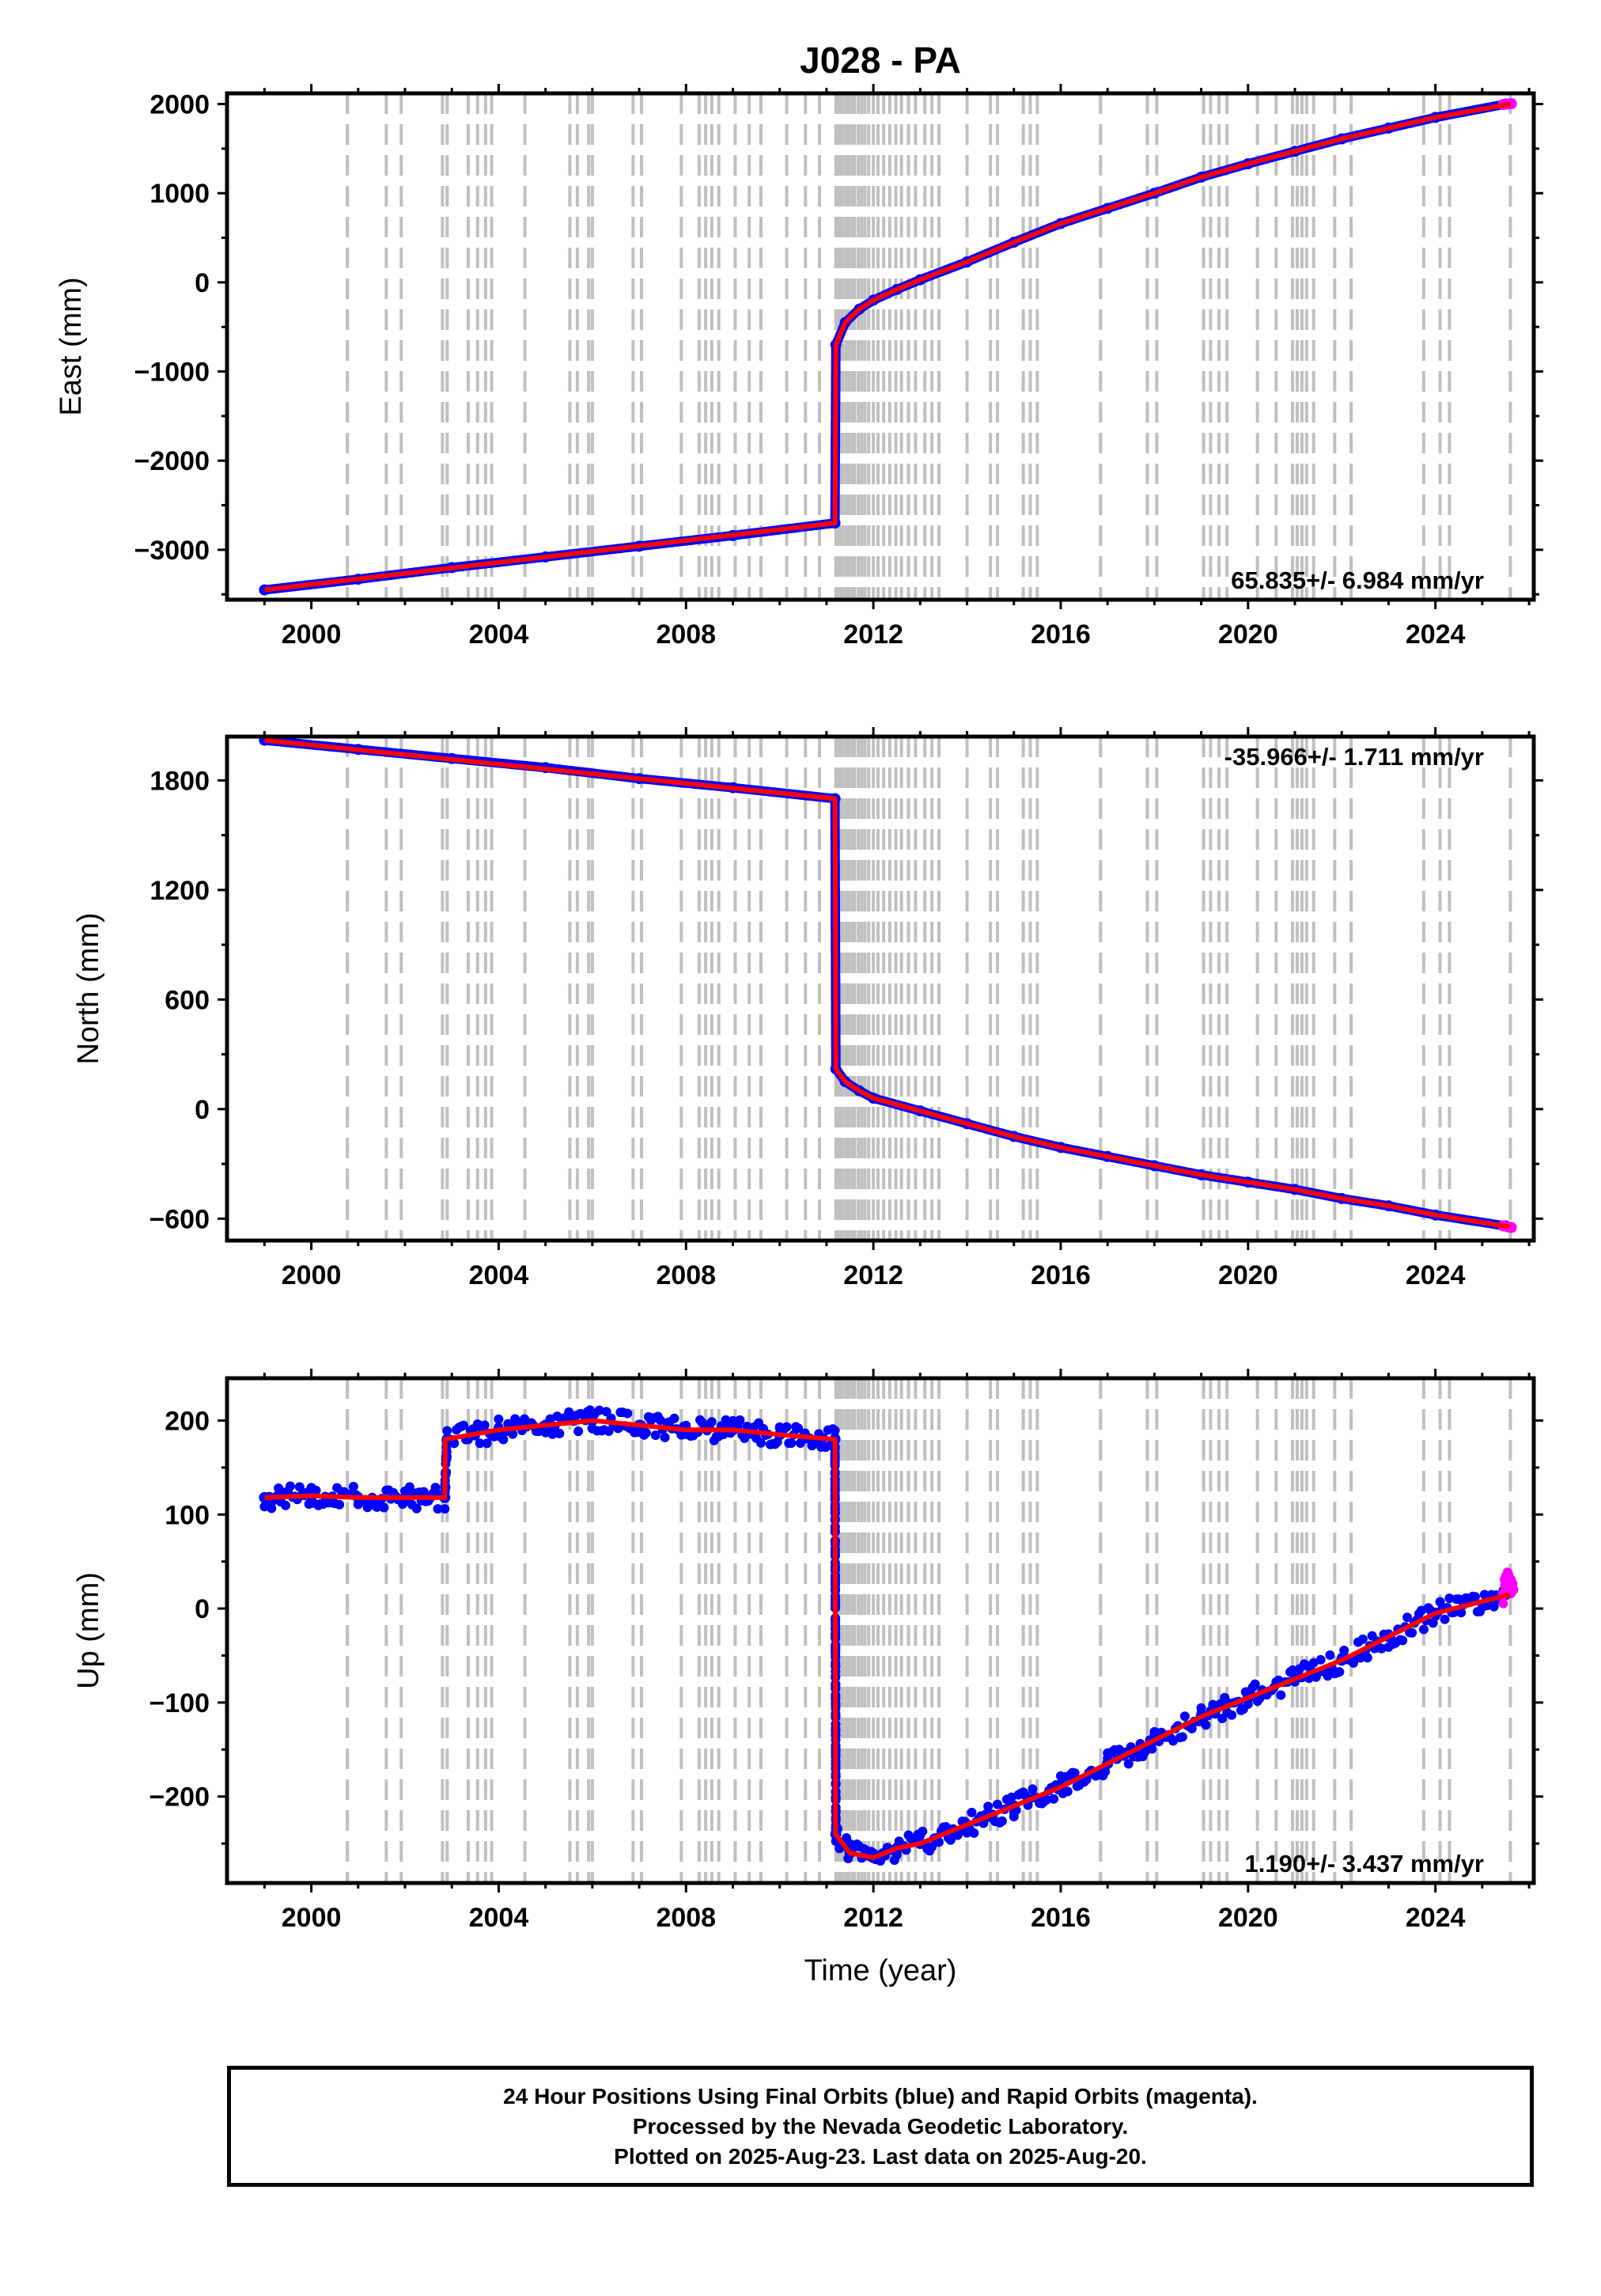  I want to click on y-axis-label: East (mm), so click(71, 346).